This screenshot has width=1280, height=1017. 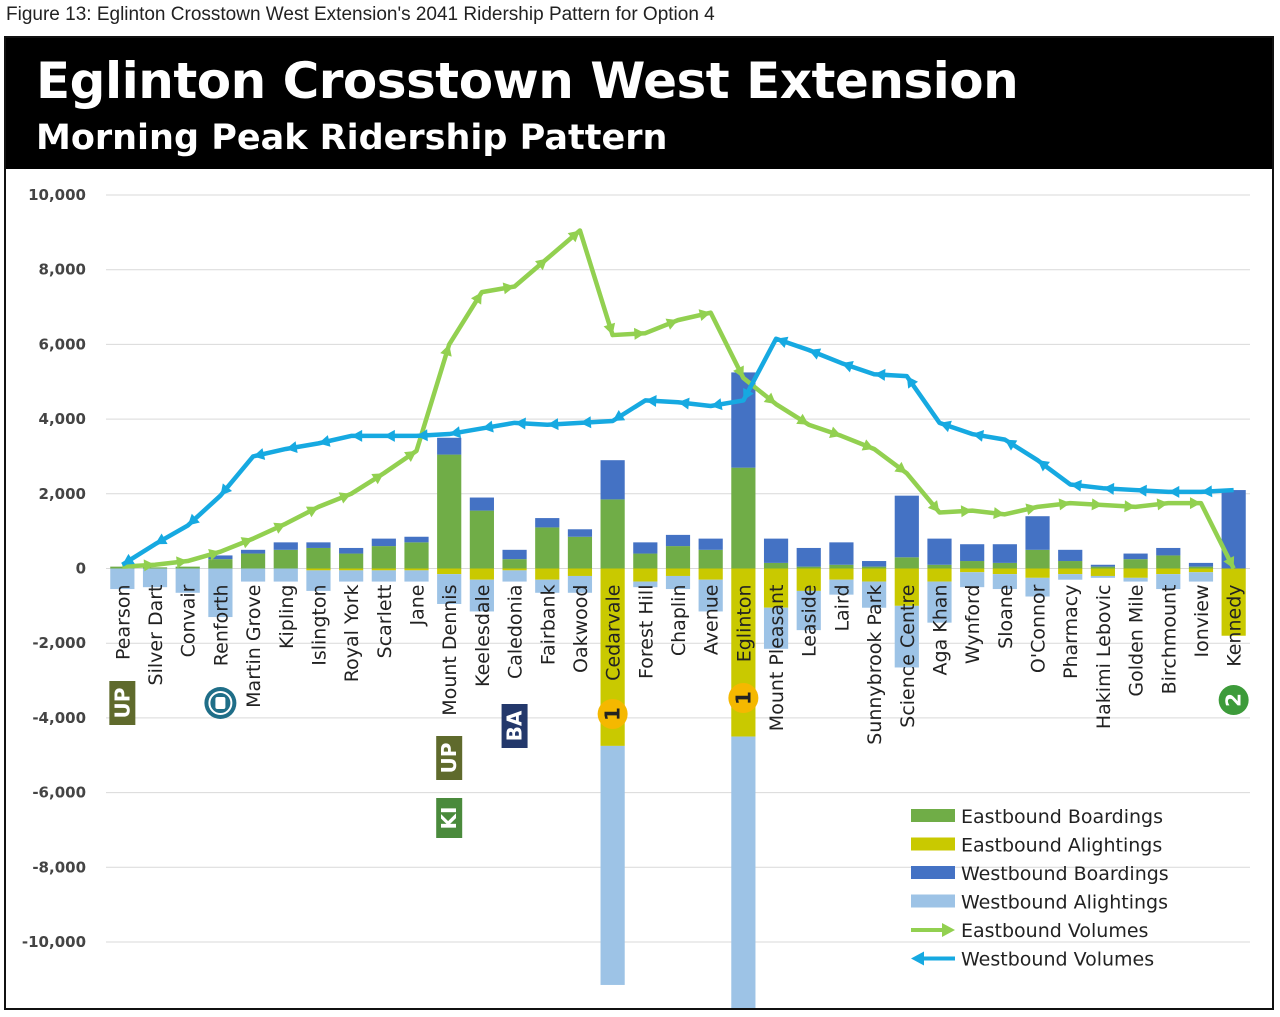 I want to click on bar-westbound-boardings-ionview, so click(x=1201, y=564).